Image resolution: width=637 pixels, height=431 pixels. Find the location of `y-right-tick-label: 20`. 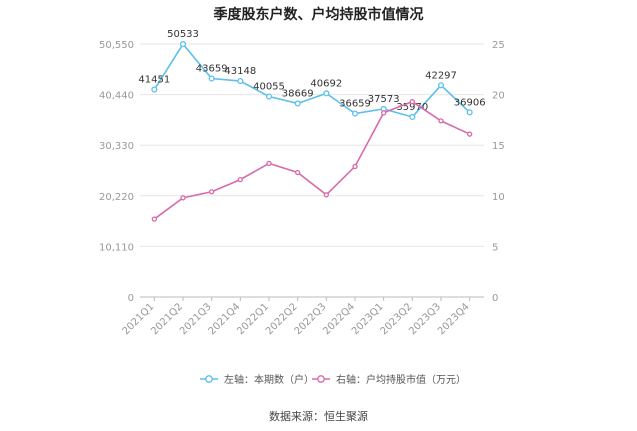

y-right-tick-label: 20 is located at coordinates (498, 96).